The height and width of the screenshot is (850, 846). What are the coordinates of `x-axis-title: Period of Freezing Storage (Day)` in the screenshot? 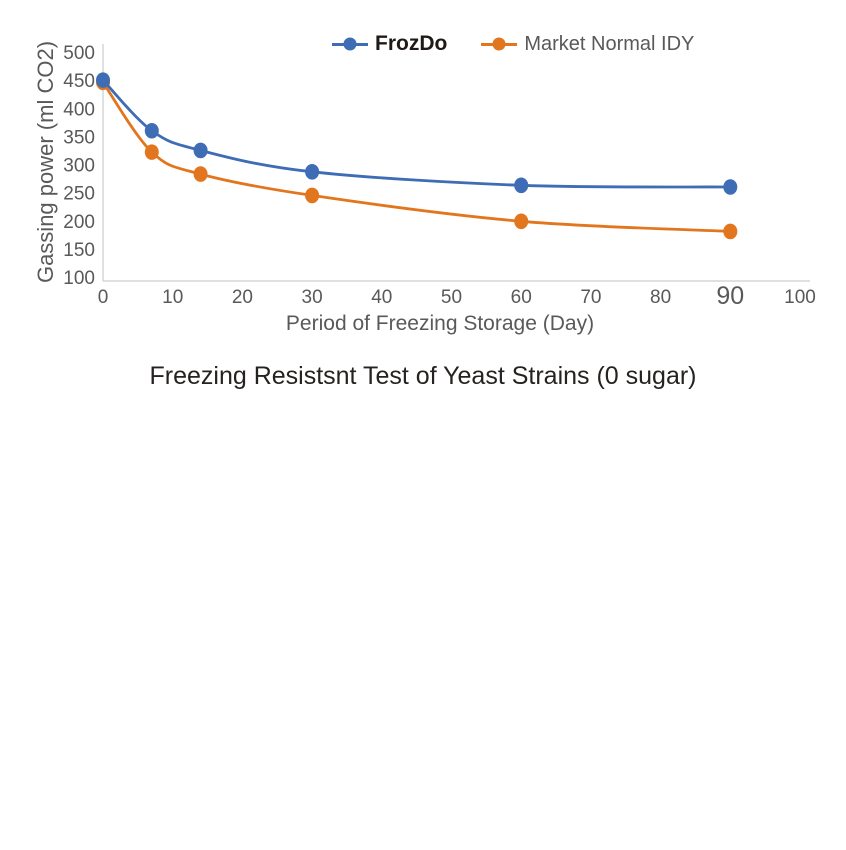 It's located at (440, 323).